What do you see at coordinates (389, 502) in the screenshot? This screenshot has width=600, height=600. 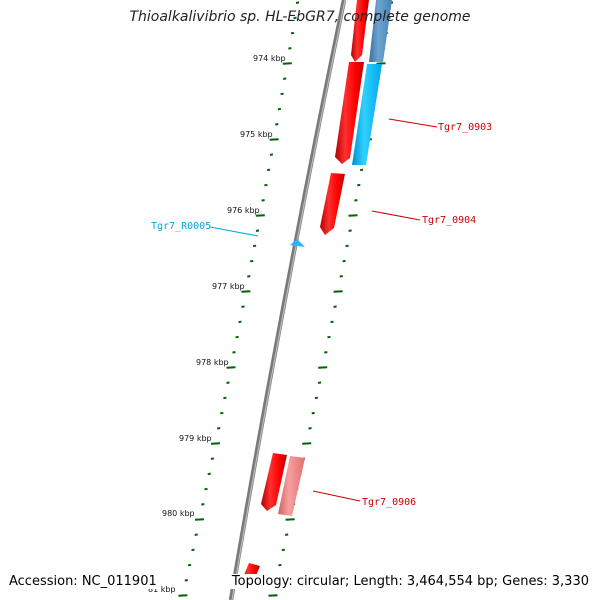 I see `gene-label-tgr7-0906: Tgr7_0906` at bounding box center [389, 502].